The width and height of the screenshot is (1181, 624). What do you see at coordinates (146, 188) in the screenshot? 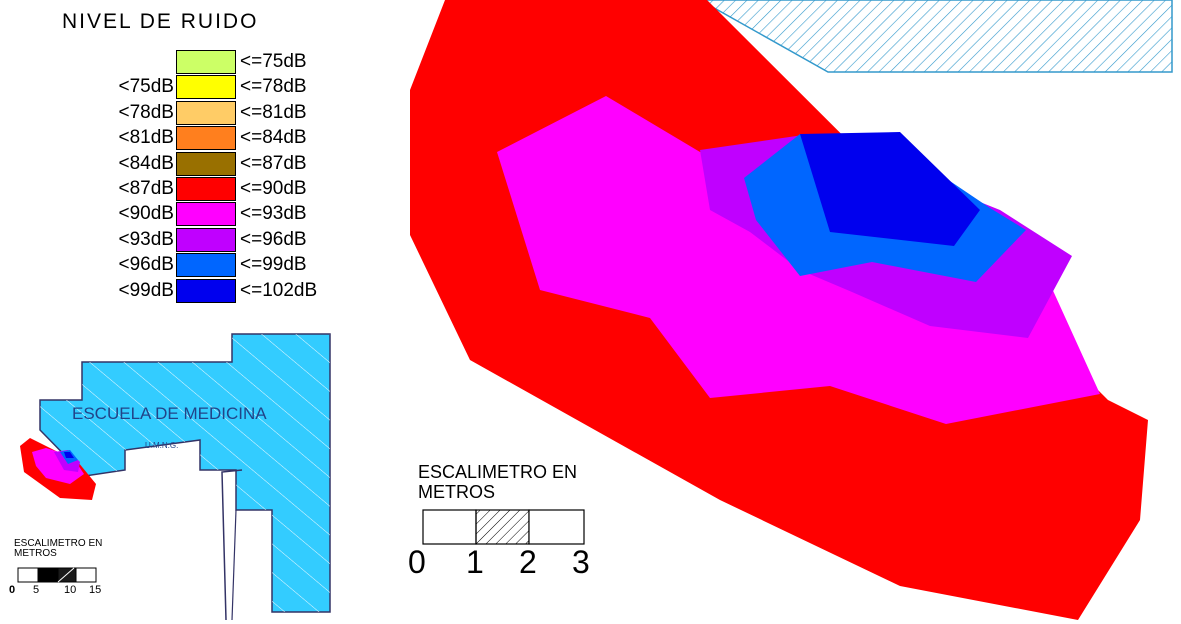
I see `legend-low-label: <87dB` at bounding box center [146, 188].